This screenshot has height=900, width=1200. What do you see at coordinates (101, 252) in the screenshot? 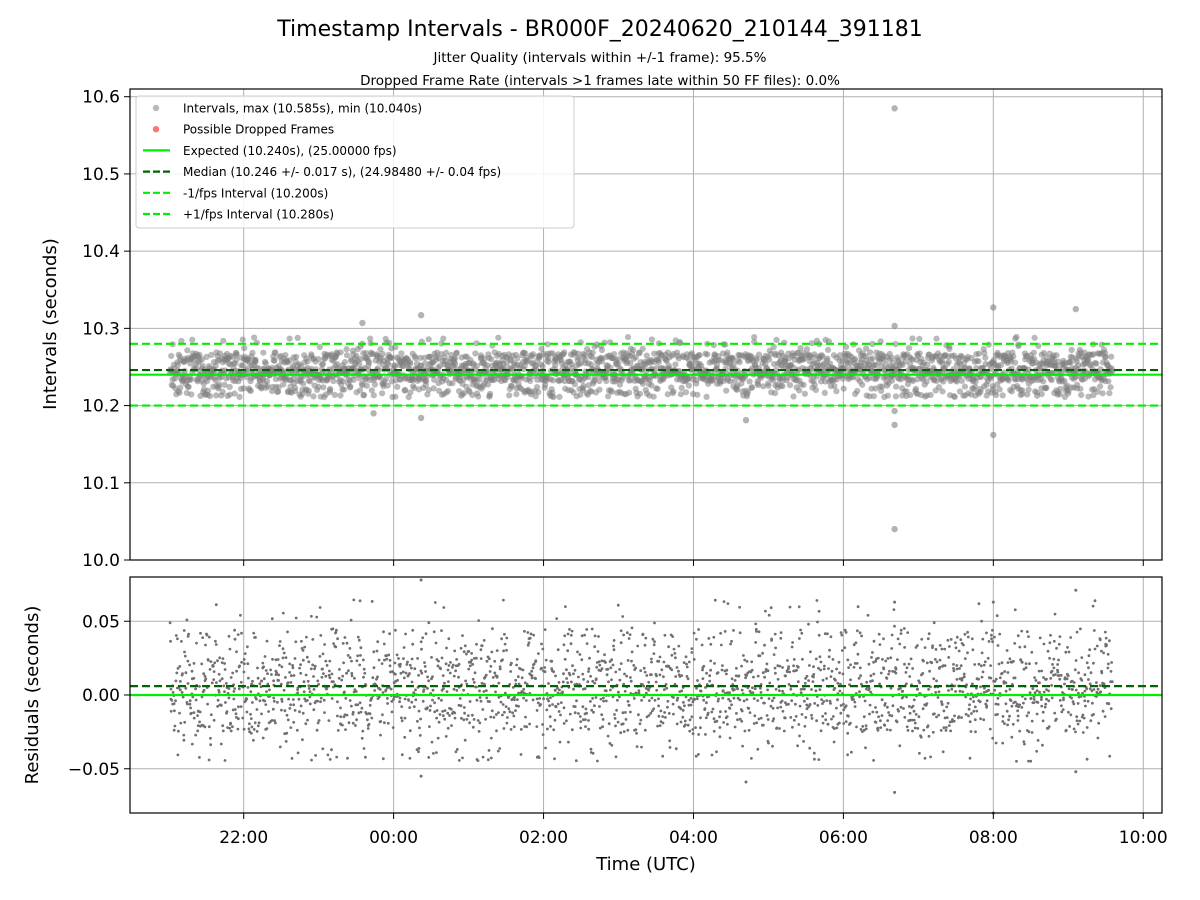
I see `intervals-y-tick-label: 10.4` at bounding box center [101, 252].